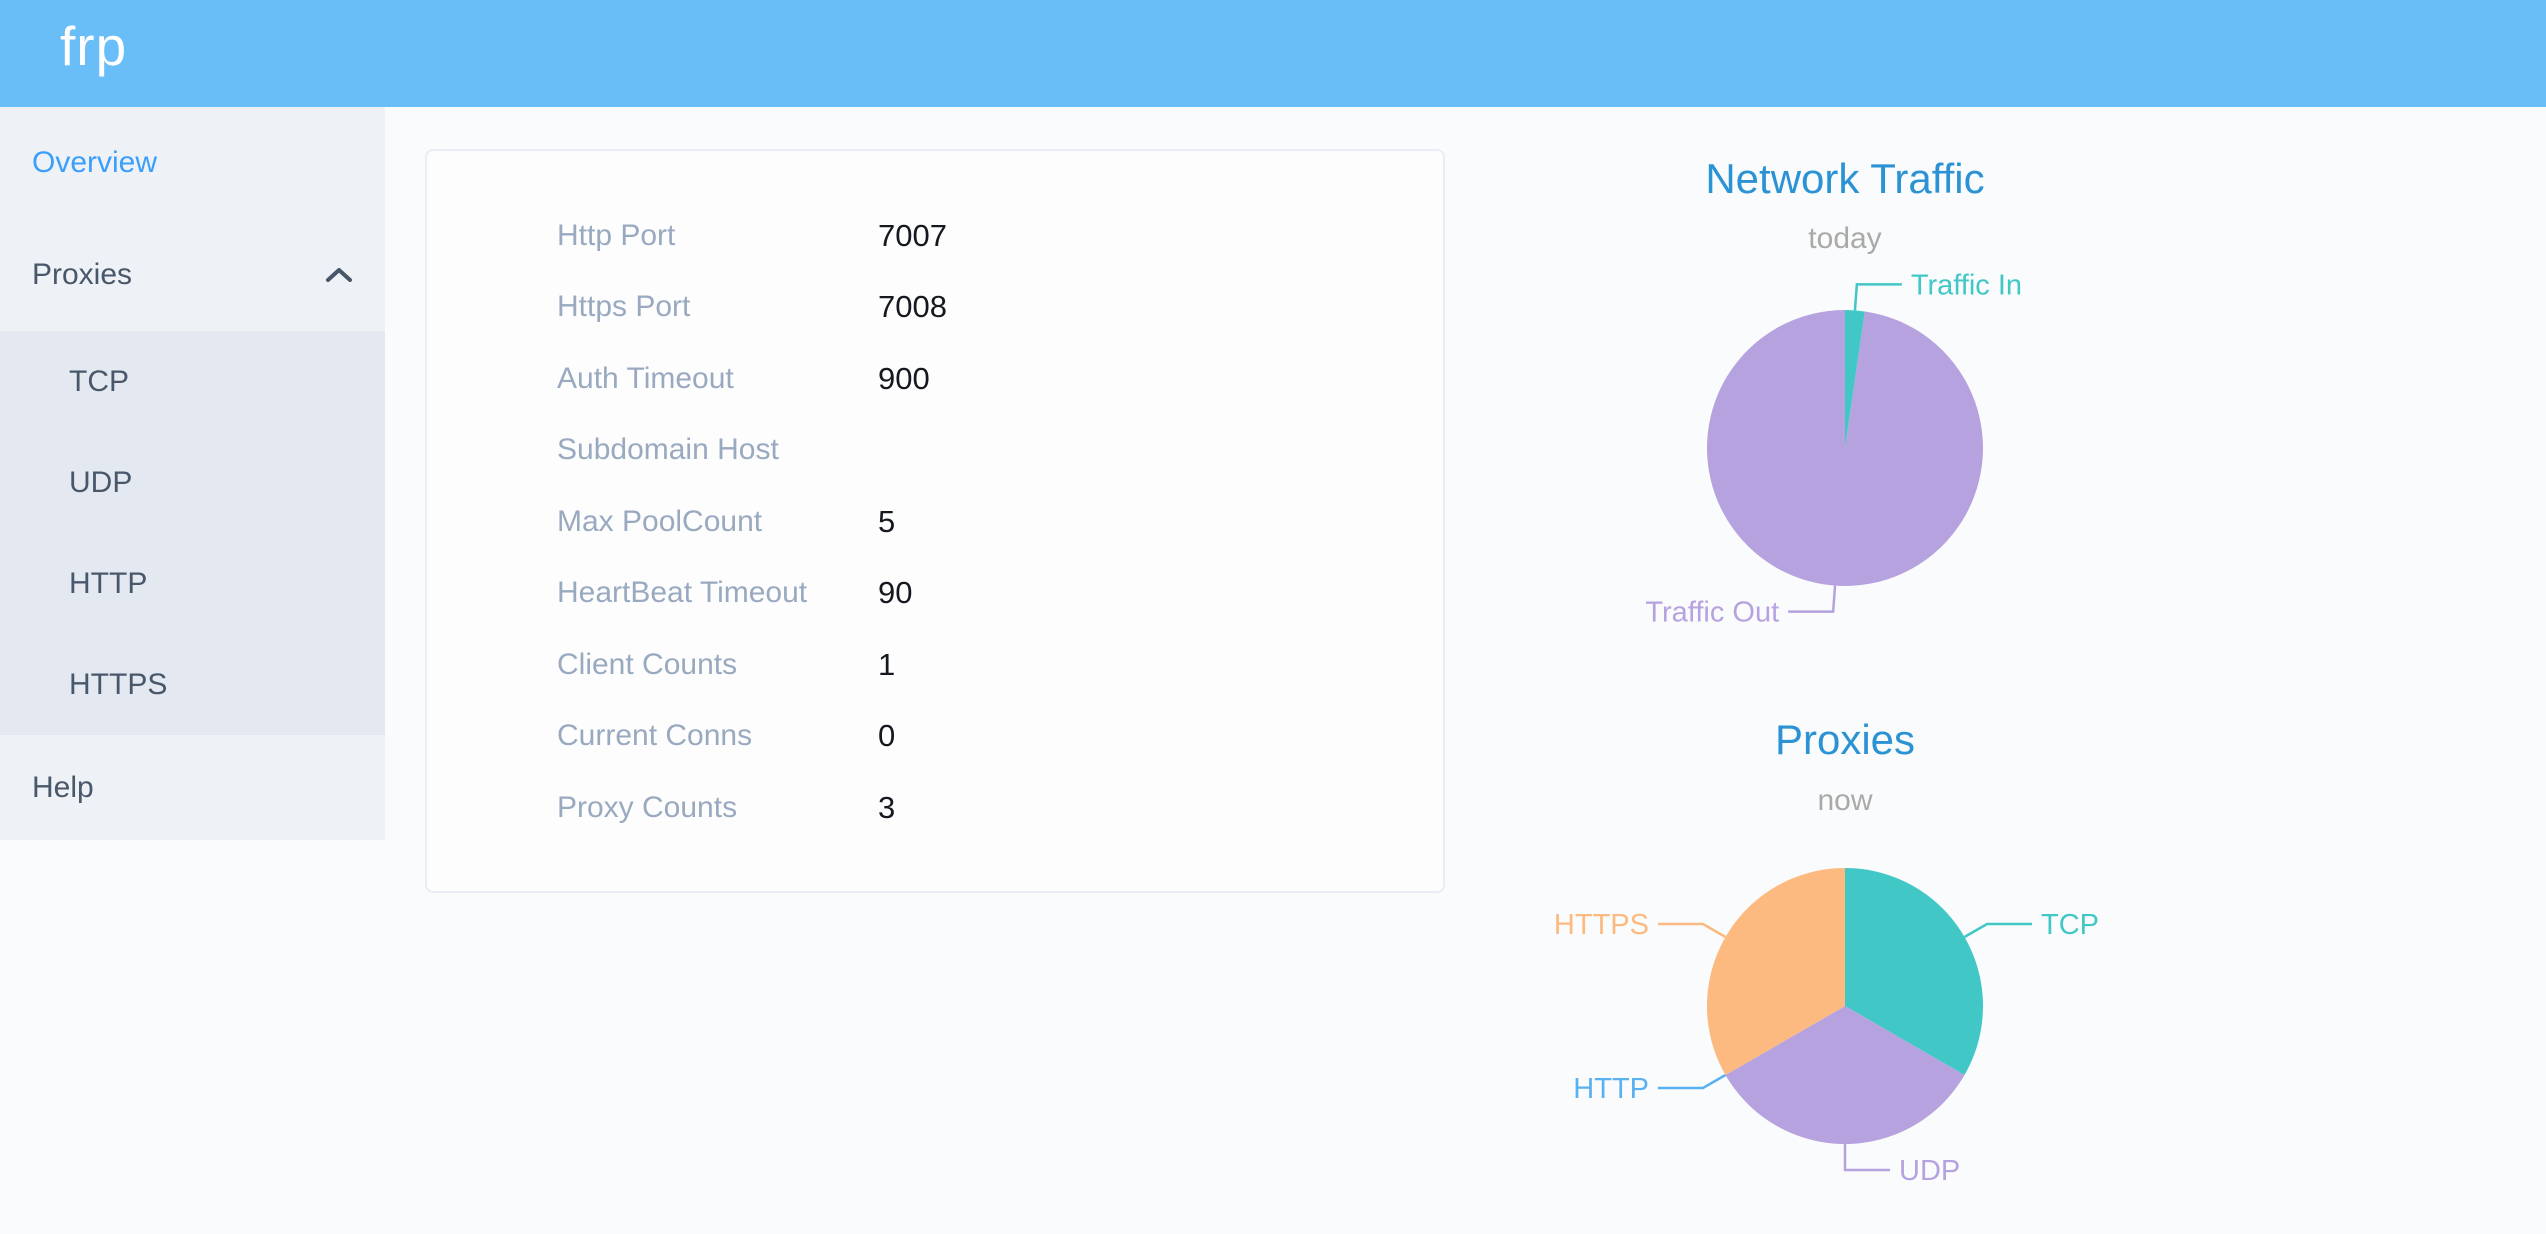  I want to click on proxies-submenu: TCP UDP HTTP HTTPS, so click(192, 533).